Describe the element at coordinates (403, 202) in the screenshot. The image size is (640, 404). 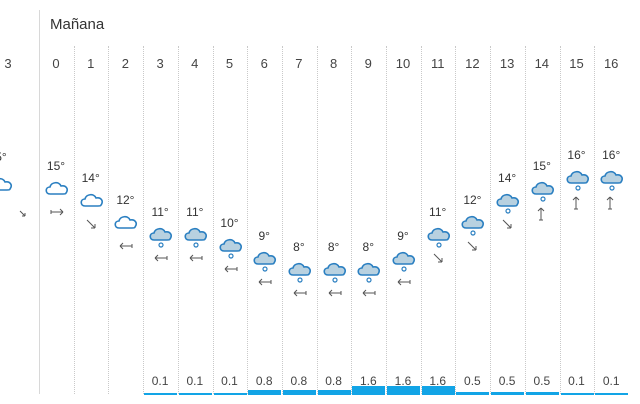
I see `hour-column: 10 9° 1.6` at that location.